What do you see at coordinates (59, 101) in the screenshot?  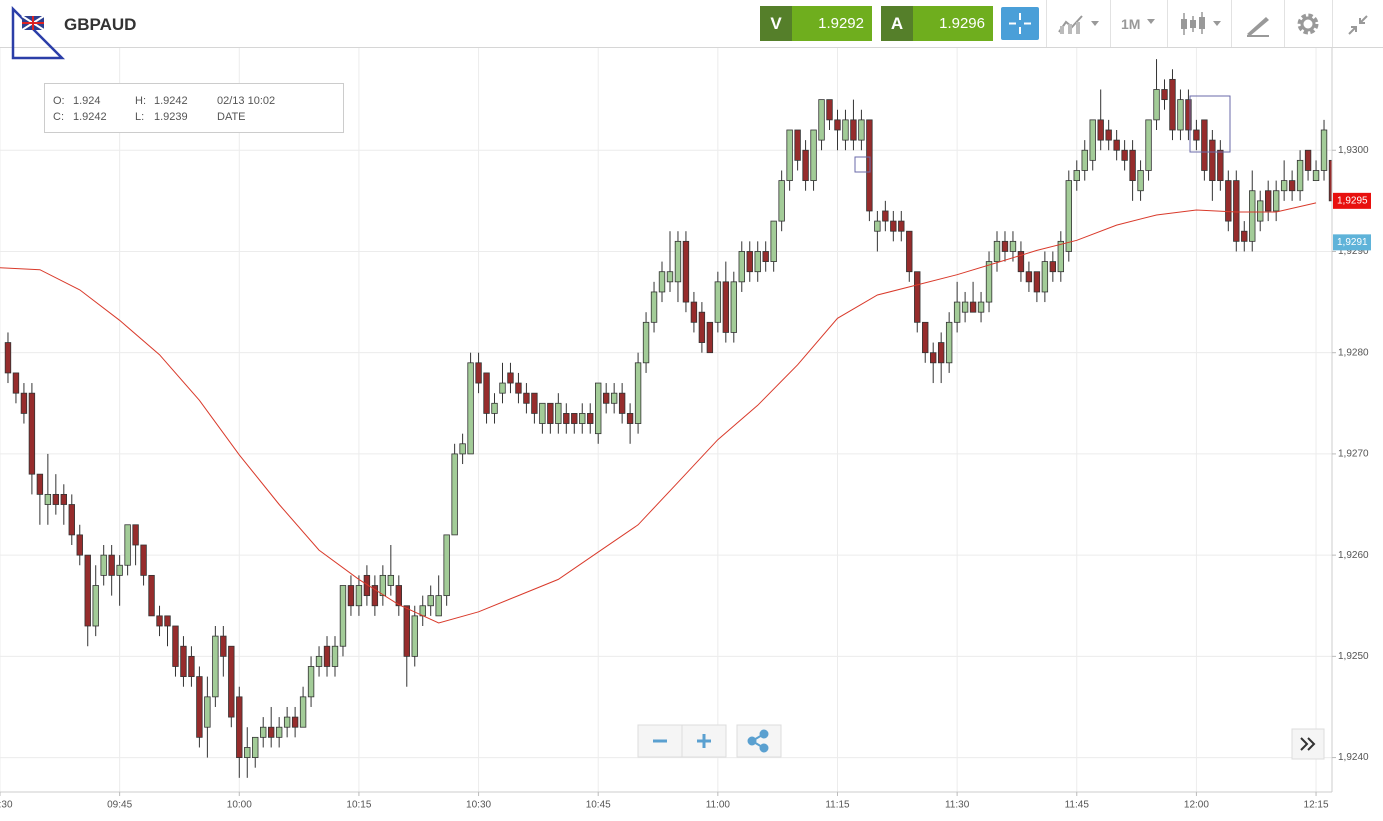 I see `label: O:` at bounding box center [59, 101].